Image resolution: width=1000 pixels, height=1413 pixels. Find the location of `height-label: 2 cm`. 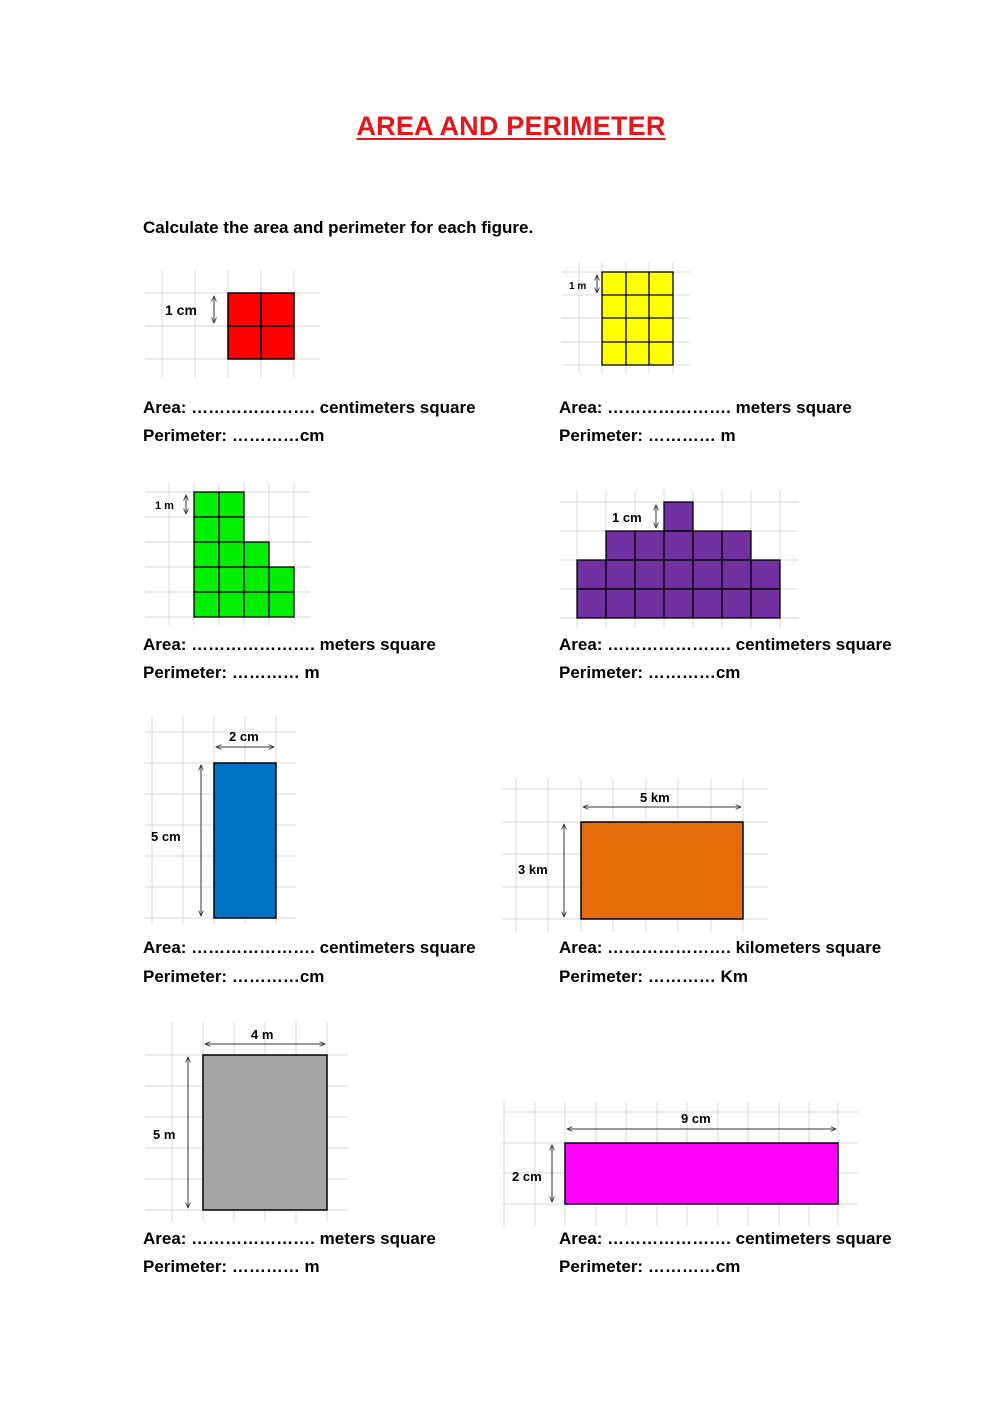

height-label: 2 cm is located at coordinates (527, 1176).